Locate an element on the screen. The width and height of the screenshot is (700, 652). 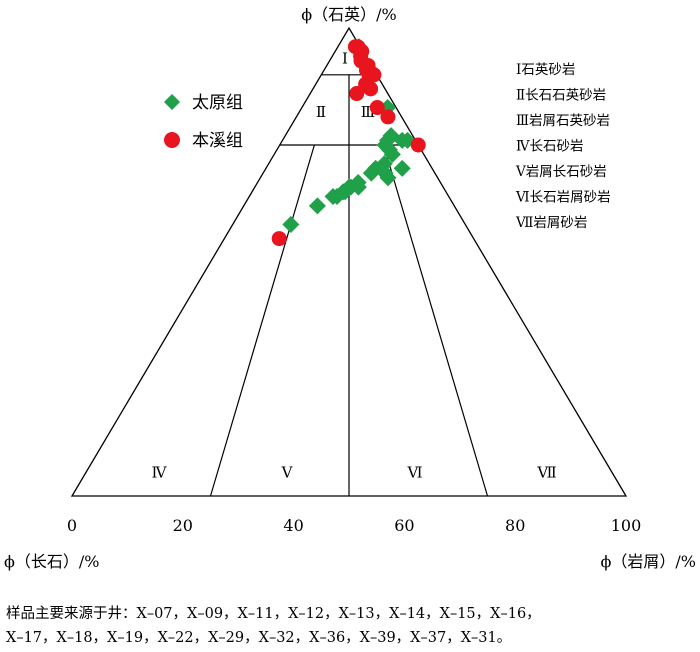
region-numeral-vi: Ⅵ is located at coordinates (414, 473).